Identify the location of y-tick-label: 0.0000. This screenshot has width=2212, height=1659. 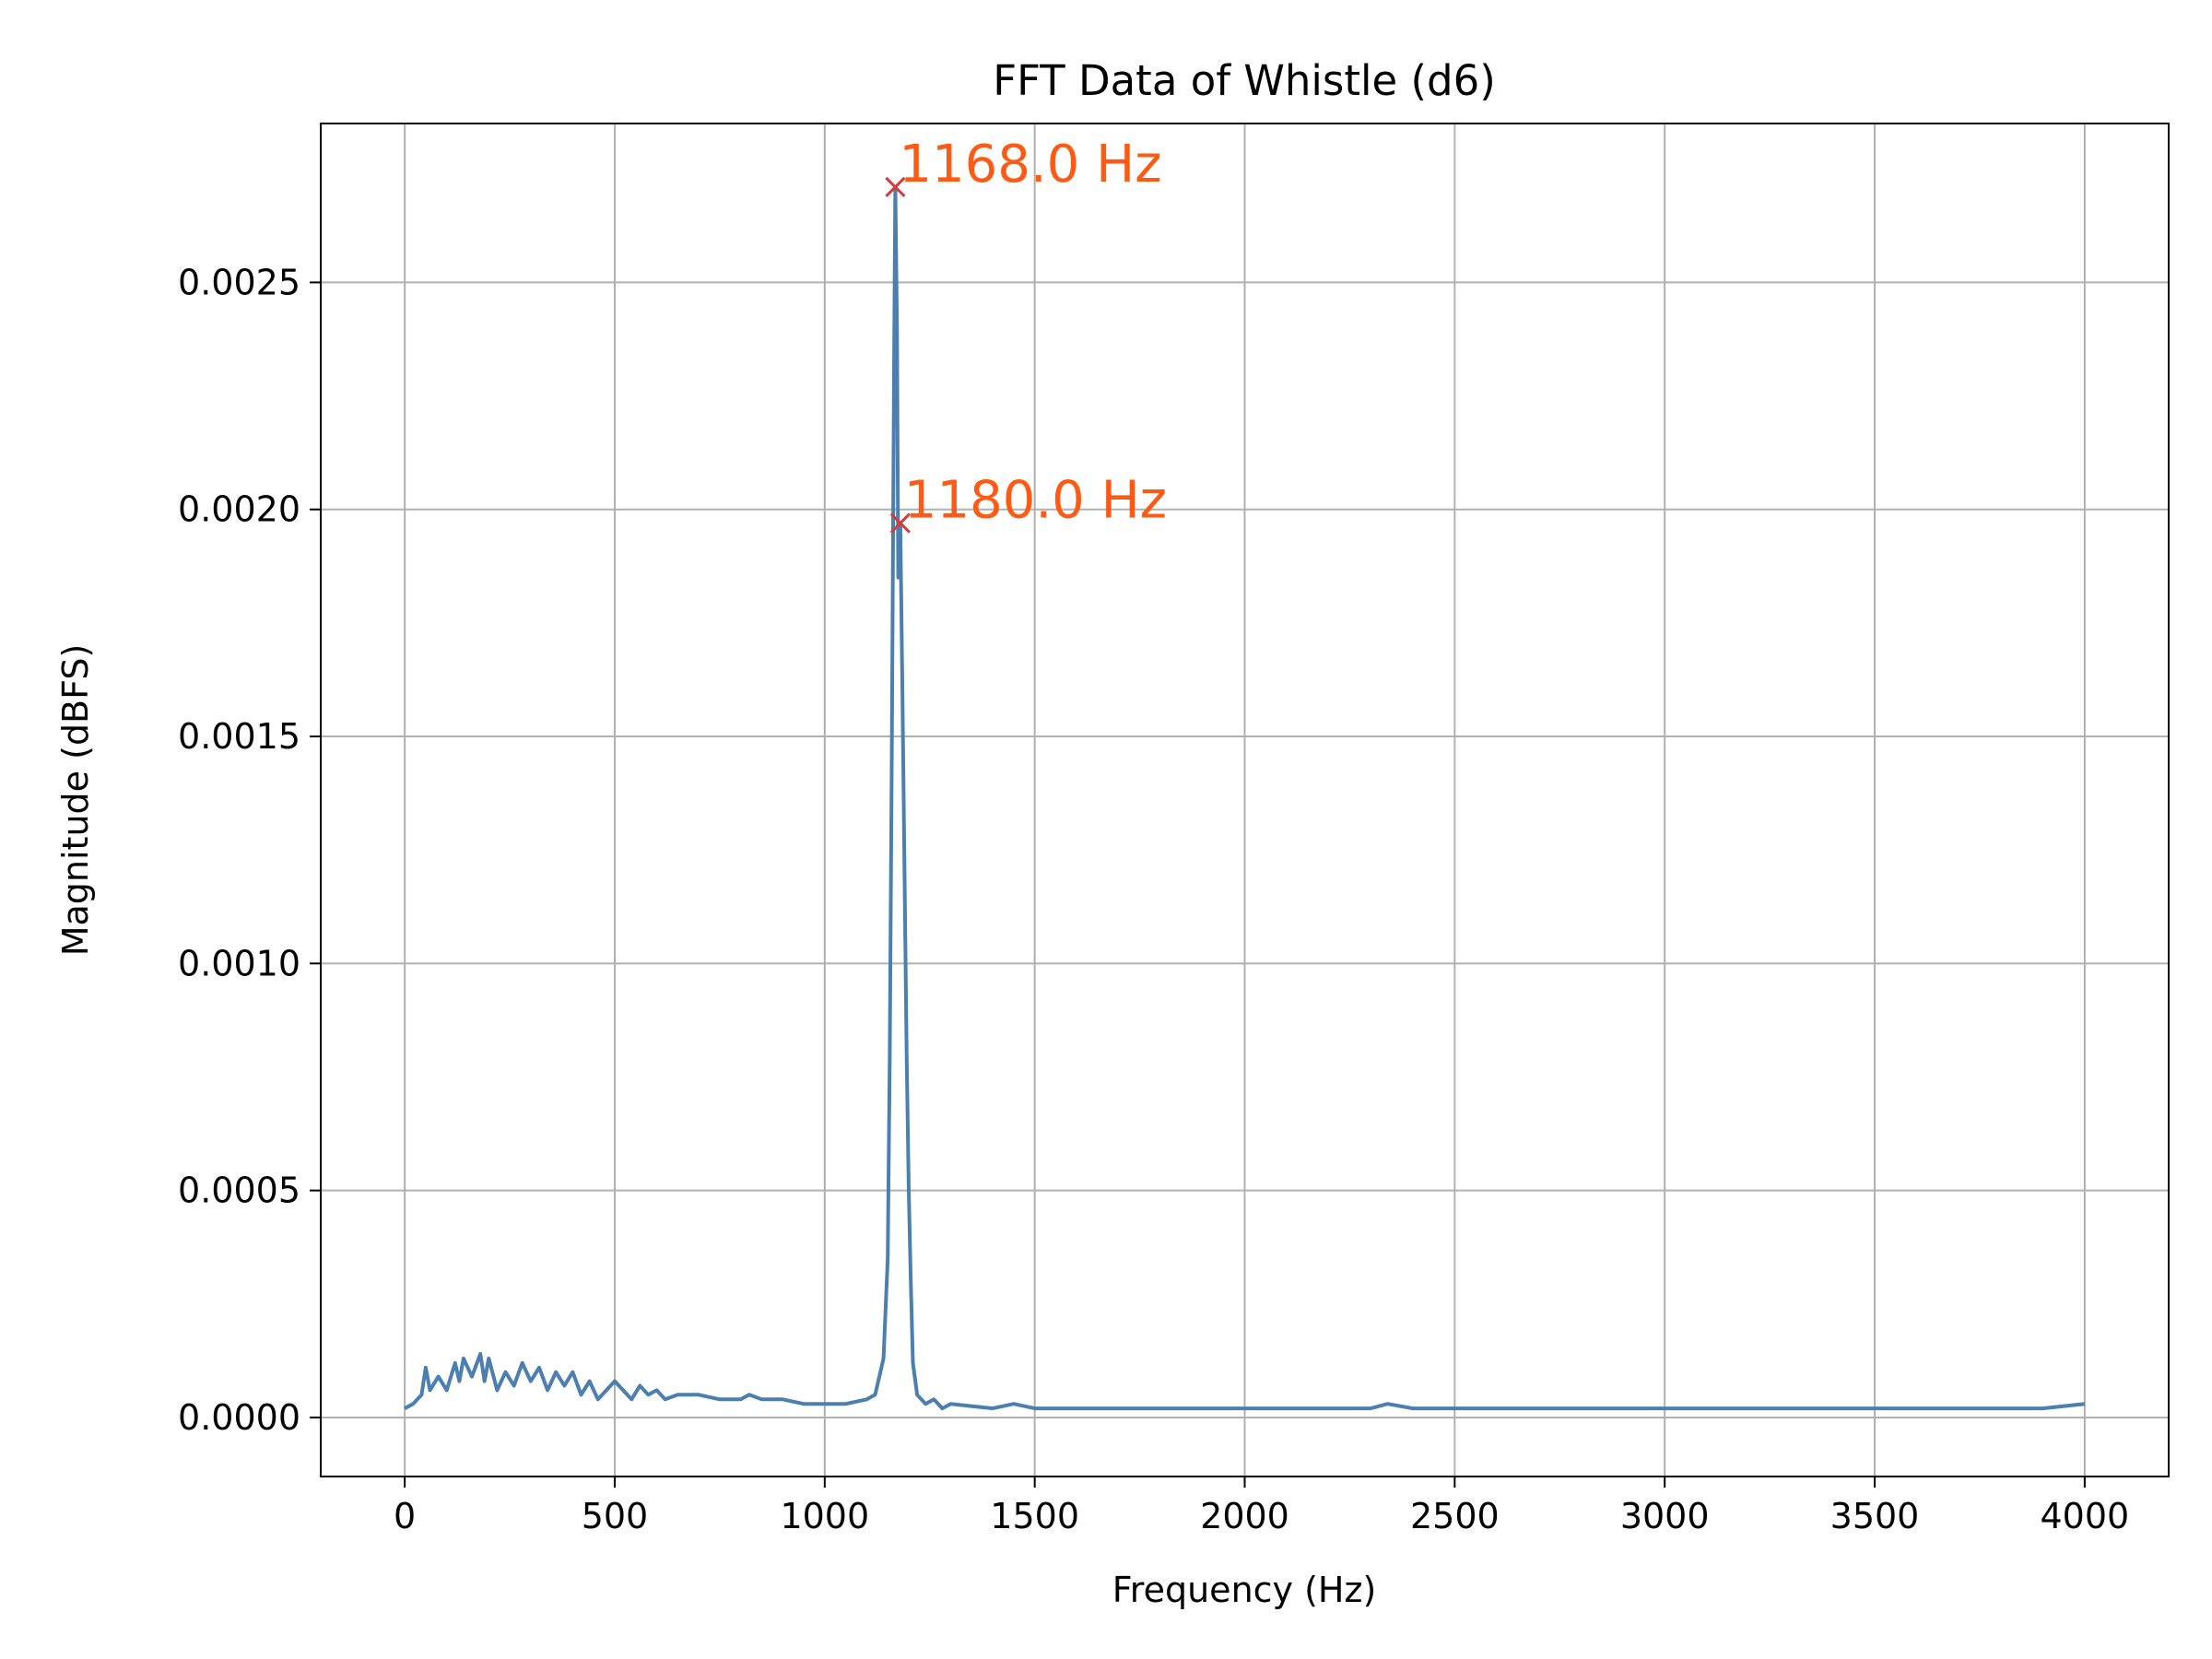
(239, 1417).